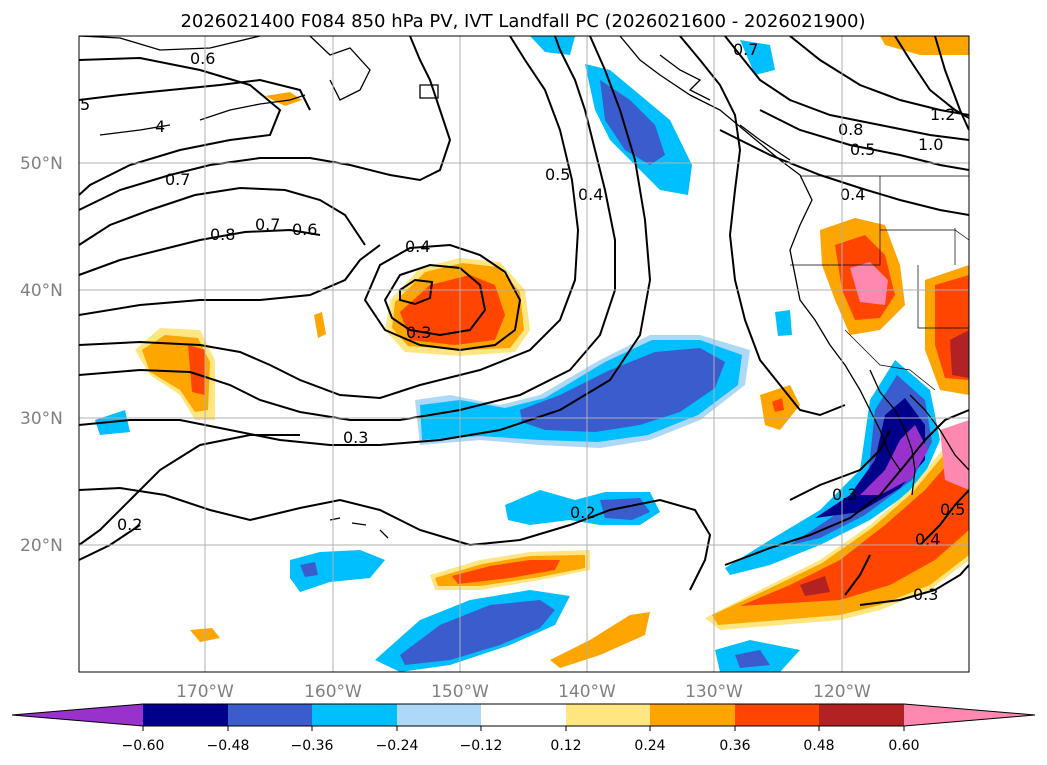  I want to click on shade-darkred-mx, so click(815, 586).